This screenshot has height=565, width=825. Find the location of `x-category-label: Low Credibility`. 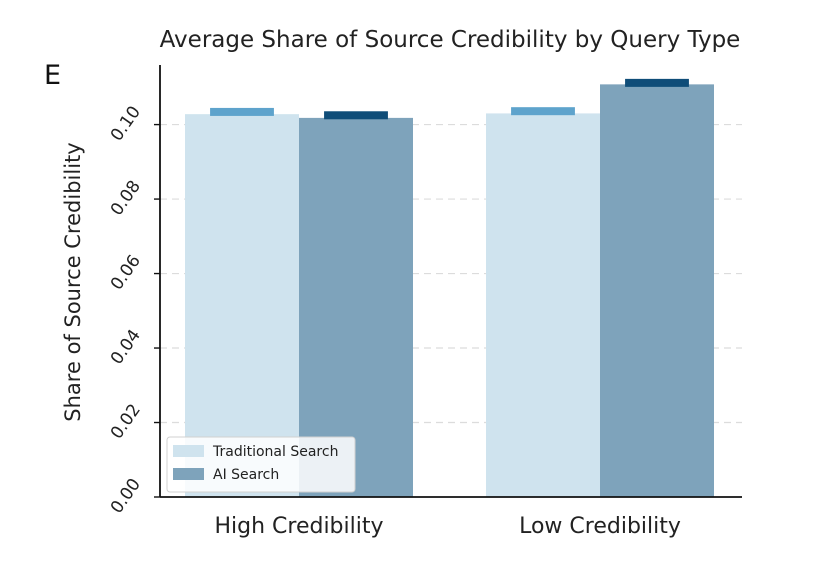

x-category-label: Low Credibility is located at coordinates (600, 526).